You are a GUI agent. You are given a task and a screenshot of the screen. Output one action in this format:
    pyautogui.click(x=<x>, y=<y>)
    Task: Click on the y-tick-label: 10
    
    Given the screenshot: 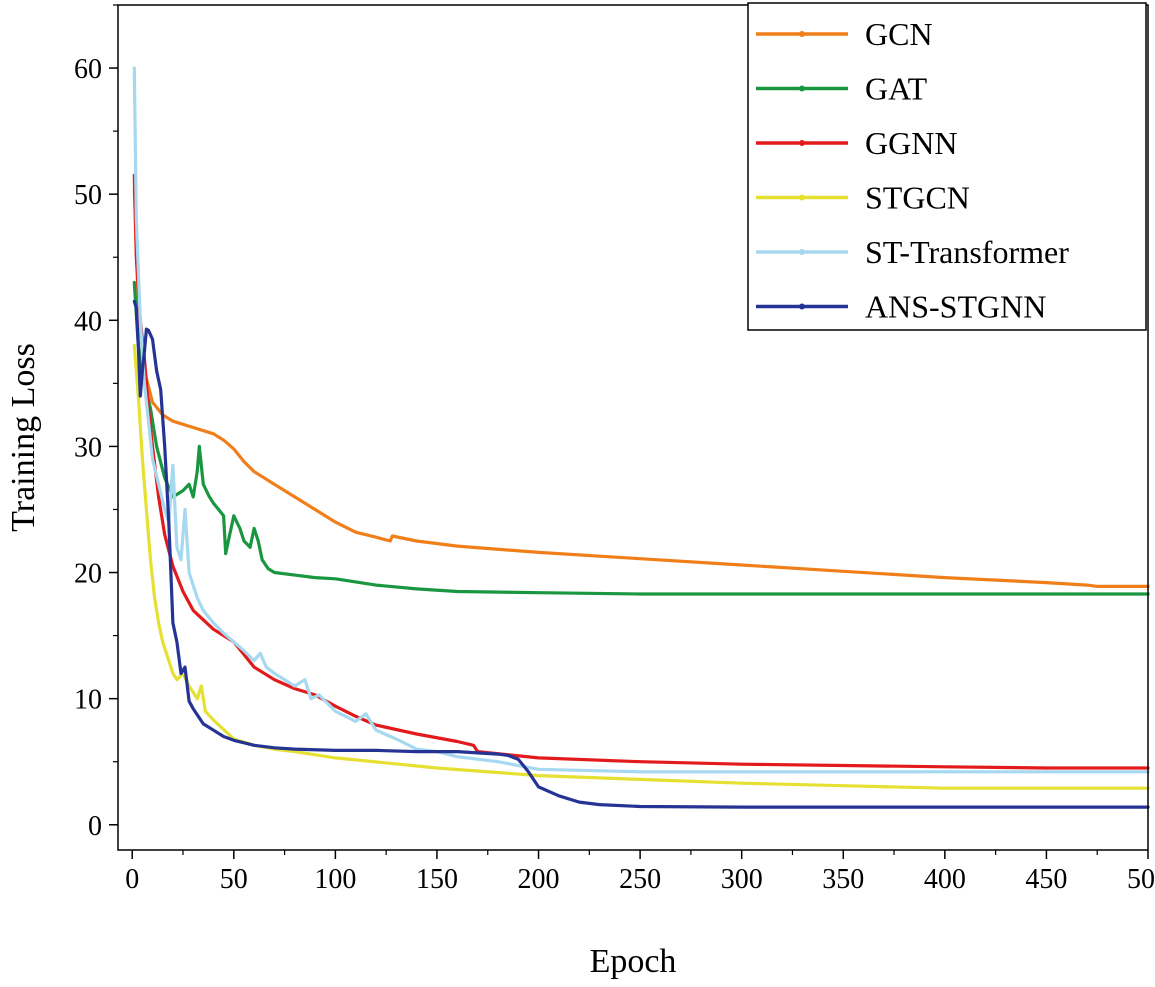 What is the action you would take?
    pyautogui.click(x=88, y=700)
    